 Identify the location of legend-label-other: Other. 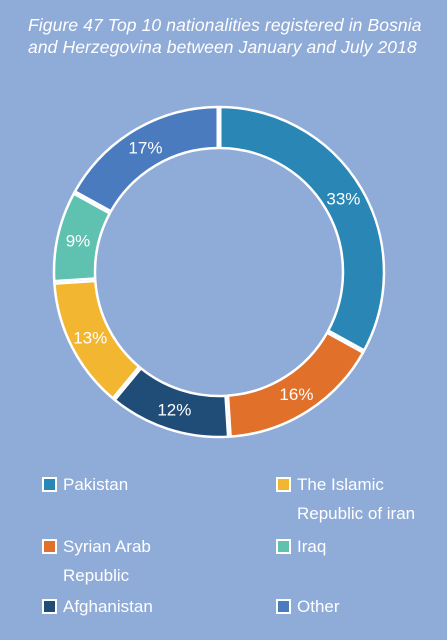
(318, 606).